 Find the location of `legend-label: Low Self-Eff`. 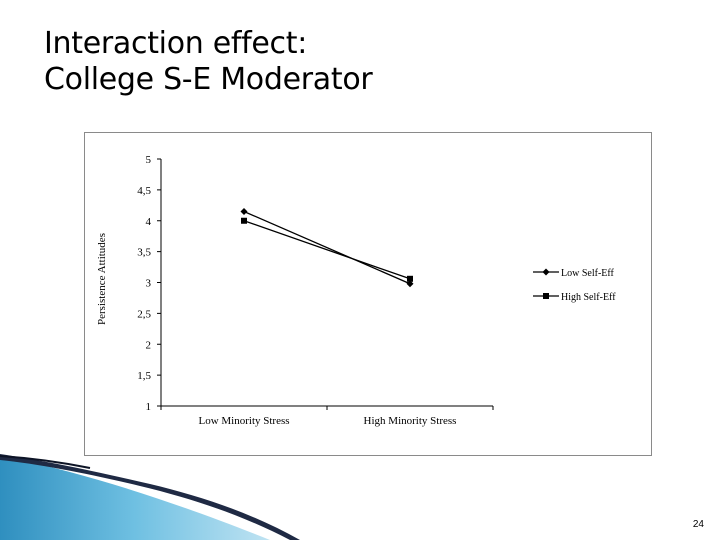

legend-label: Low Self-Eff is located at coordinates (588, 273).